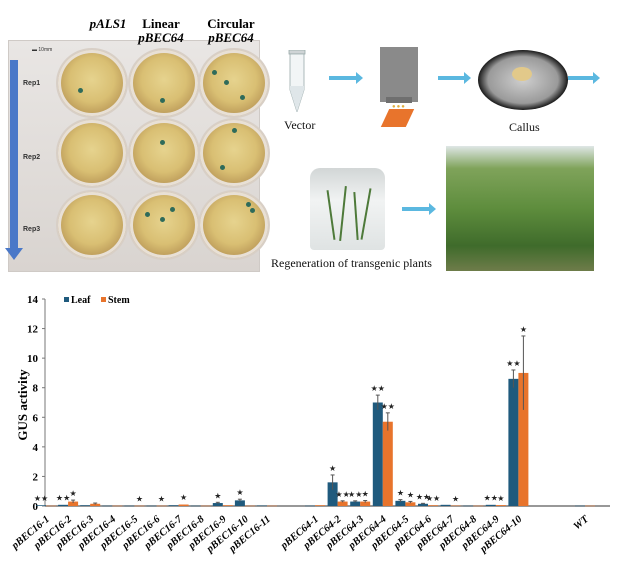 Image resolution: width=624 pixels, height=574 pixels. Describe the element at coordinates (36, 477) in the screenshot. I see `y-tick-label: 2` at that location.